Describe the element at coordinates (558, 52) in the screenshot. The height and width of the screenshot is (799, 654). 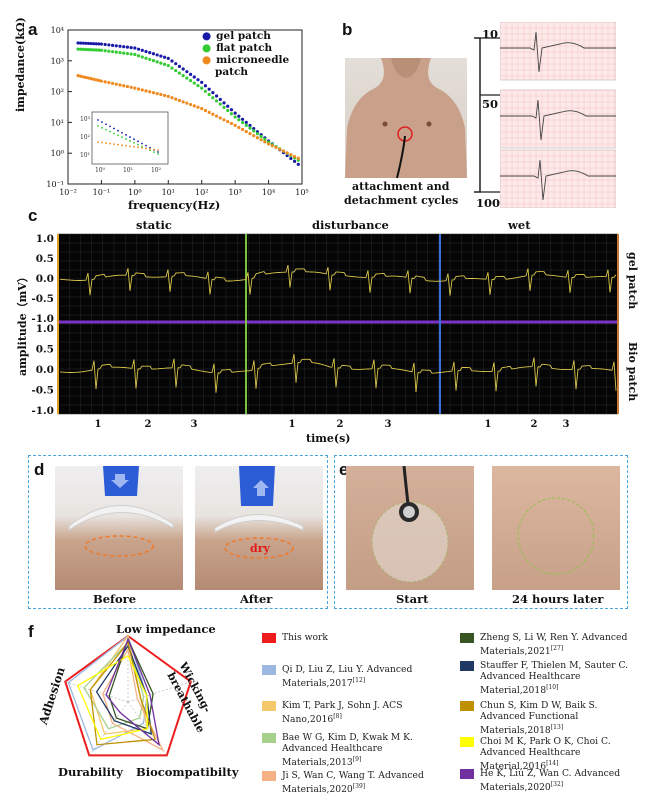
I see `ecg-trace` at that location.